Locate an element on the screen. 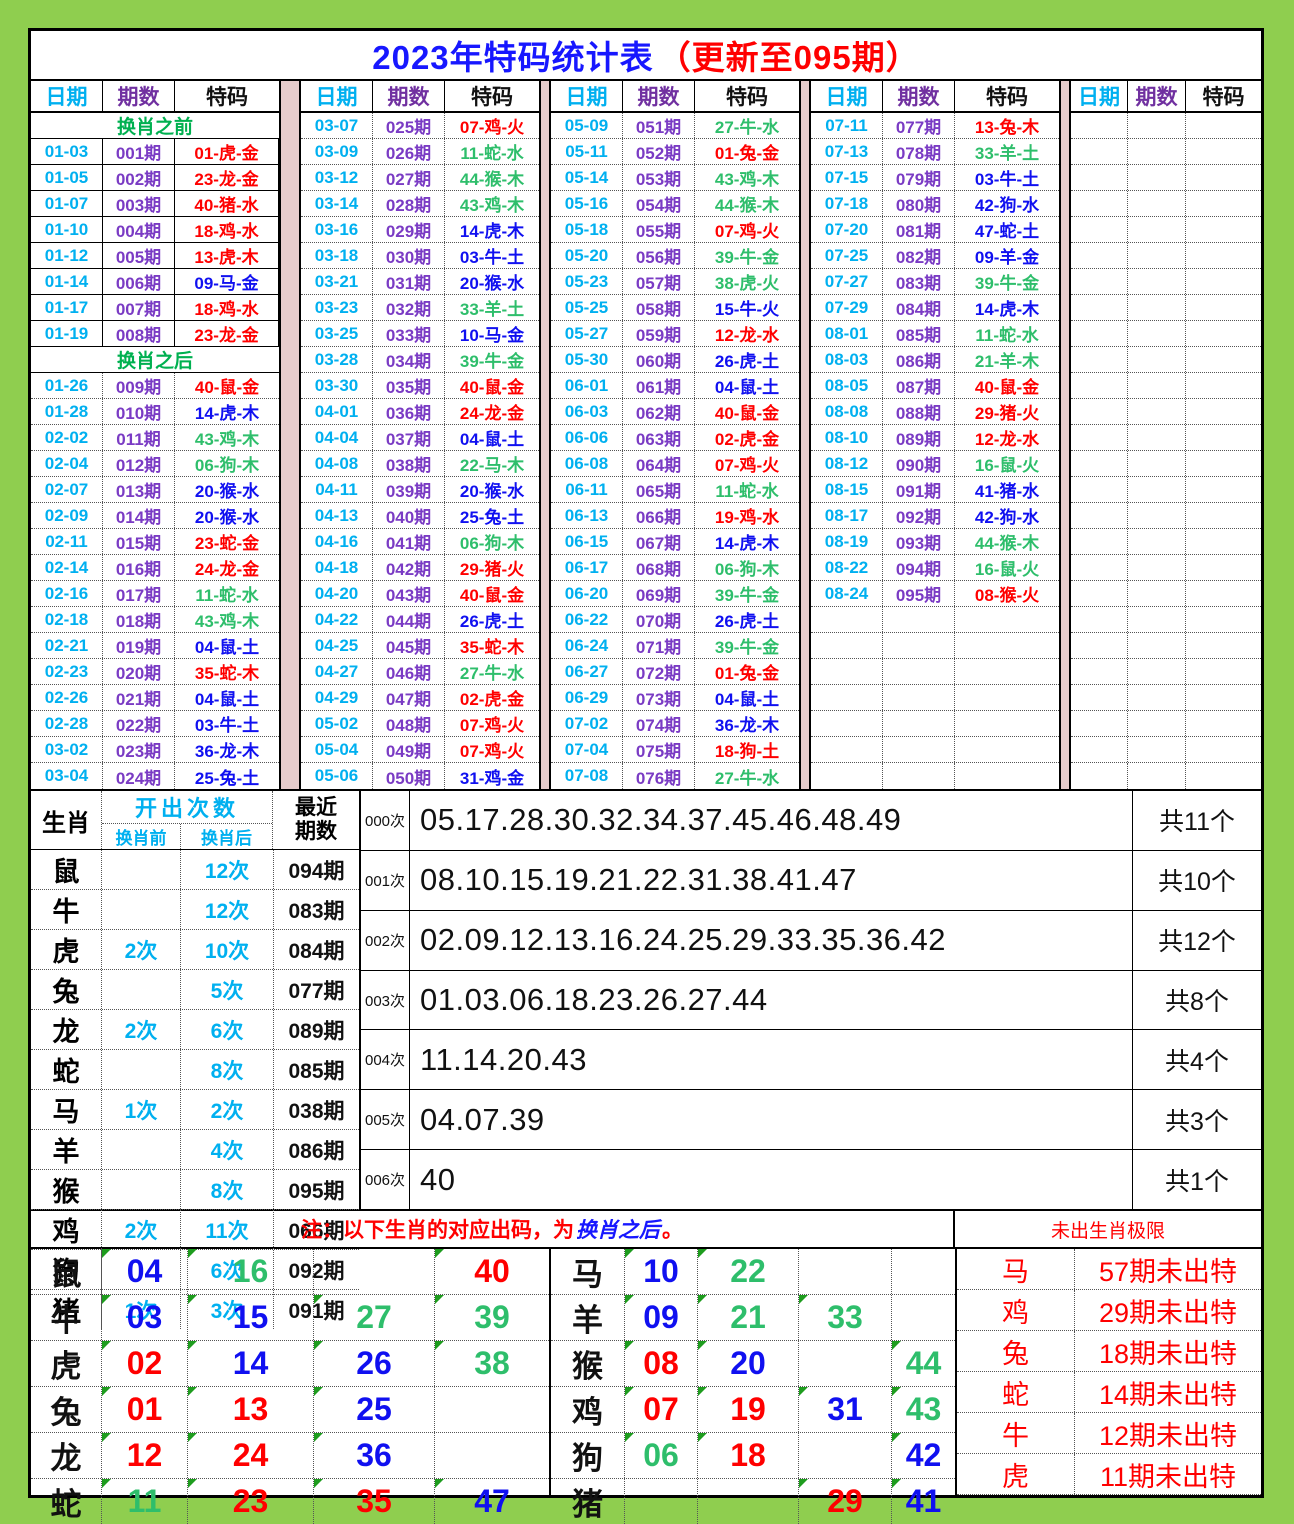  stat-recent-period: 086期 is located at coordinates (316, 1151).